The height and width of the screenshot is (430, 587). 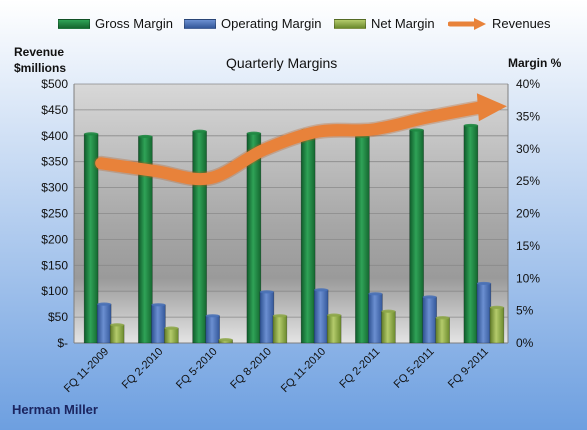 What do you see at coordinates (74, 23) in the screenshot?
I see `legend-swatch-gross` at bounding box center [74, 23].